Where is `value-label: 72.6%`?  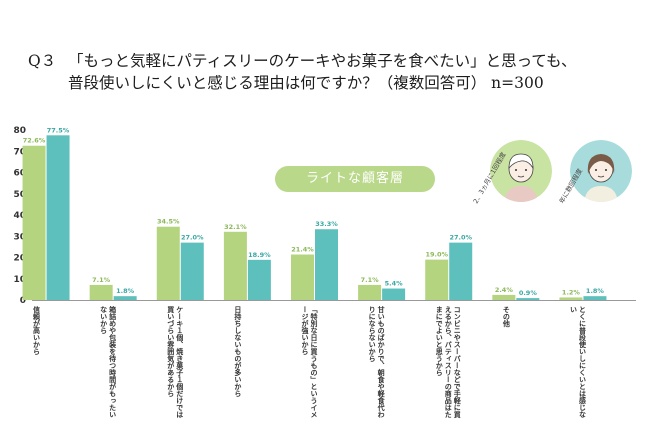
value-label: 72.6% is located at coordinates (34, 141).